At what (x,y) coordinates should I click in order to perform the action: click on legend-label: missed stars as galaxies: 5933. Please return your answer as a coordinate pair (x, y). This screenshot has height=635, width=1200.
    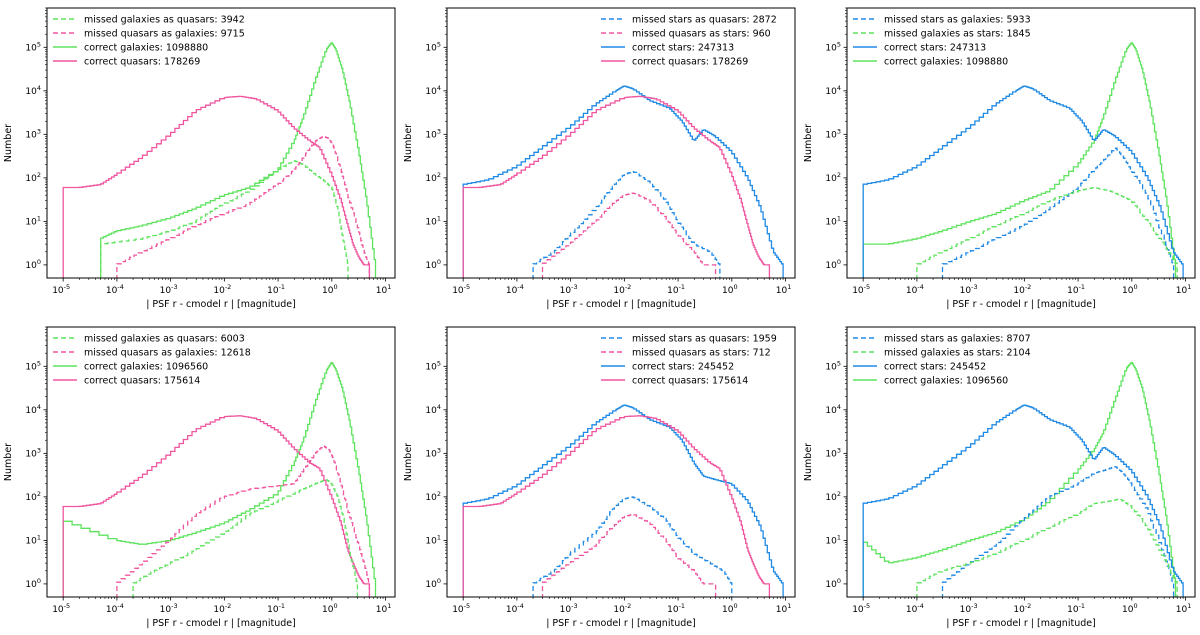
    Looking at the image, I should click on (957, 20).